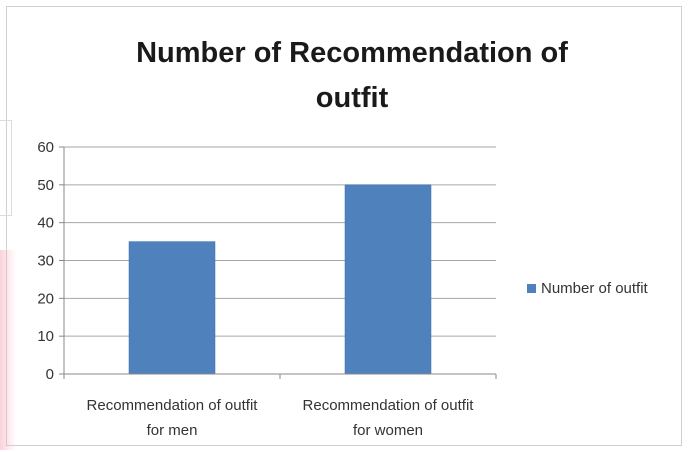 Image resolution: width=689 pixels, height=452 pixels. What do you see at coordinates (50, 374) in the screenshot?
I see `y-tick-label-0: 0` at bounding box center [50, 374].